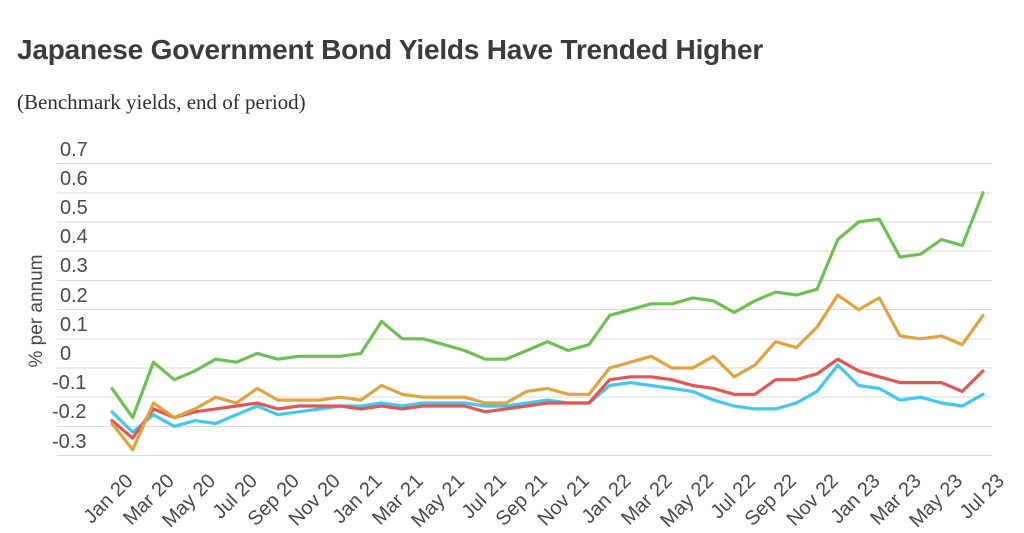 The height and width of the screenshot is (533, 1024). What do you see at coordinates (69, 383) in the screenshot?
I see `y-tick-label: -0.1` at bounding box center [69, 383].